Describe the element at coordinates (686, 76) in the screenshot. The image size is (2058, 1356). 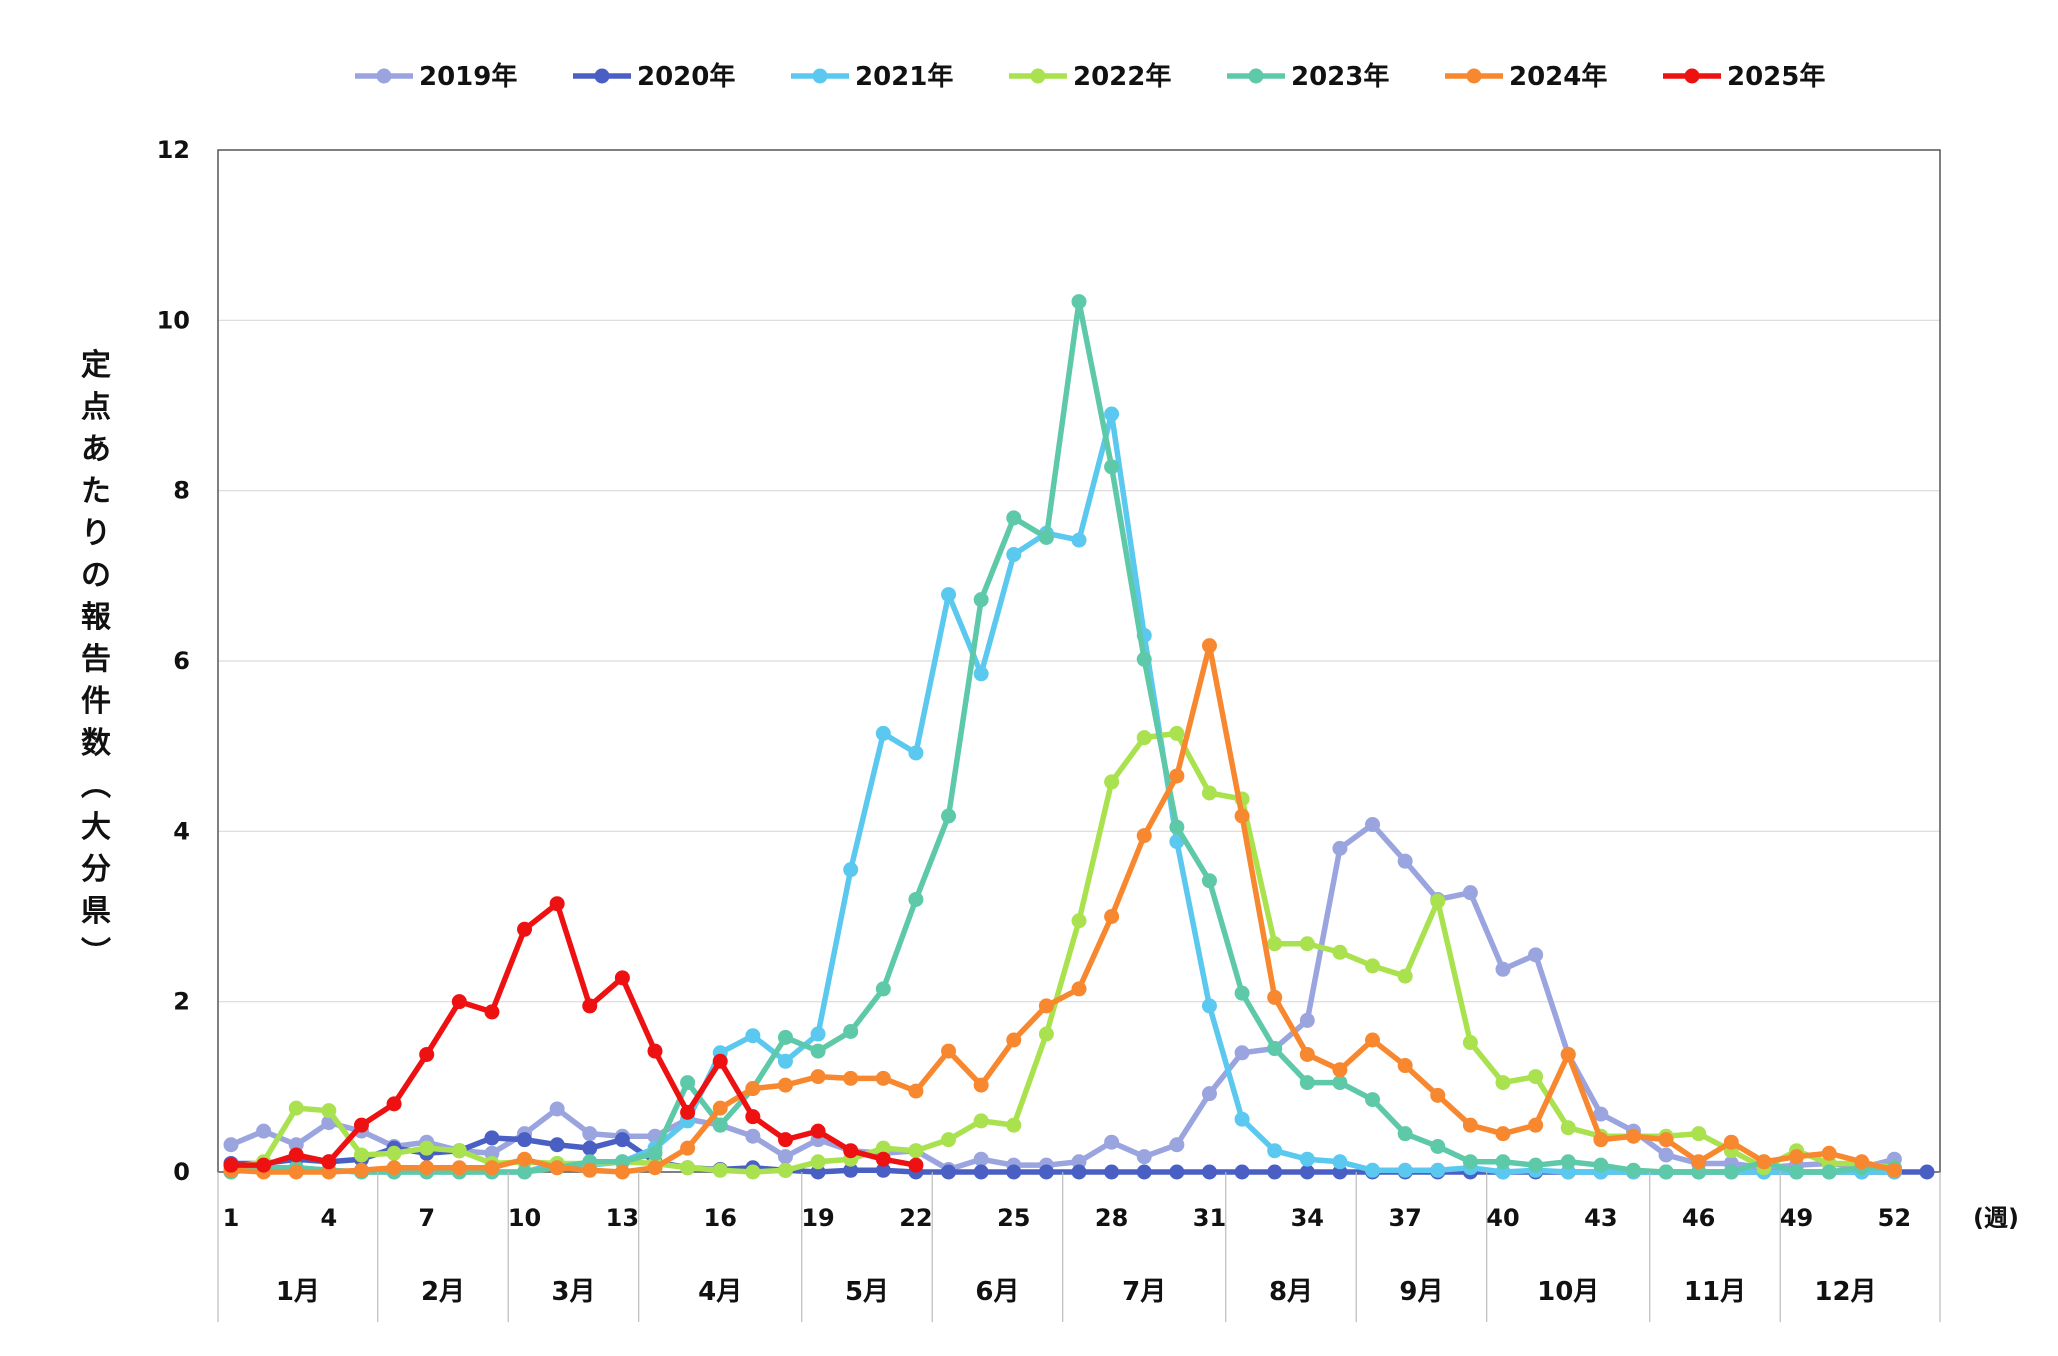
I see `legend-label: 2020年` at that location.